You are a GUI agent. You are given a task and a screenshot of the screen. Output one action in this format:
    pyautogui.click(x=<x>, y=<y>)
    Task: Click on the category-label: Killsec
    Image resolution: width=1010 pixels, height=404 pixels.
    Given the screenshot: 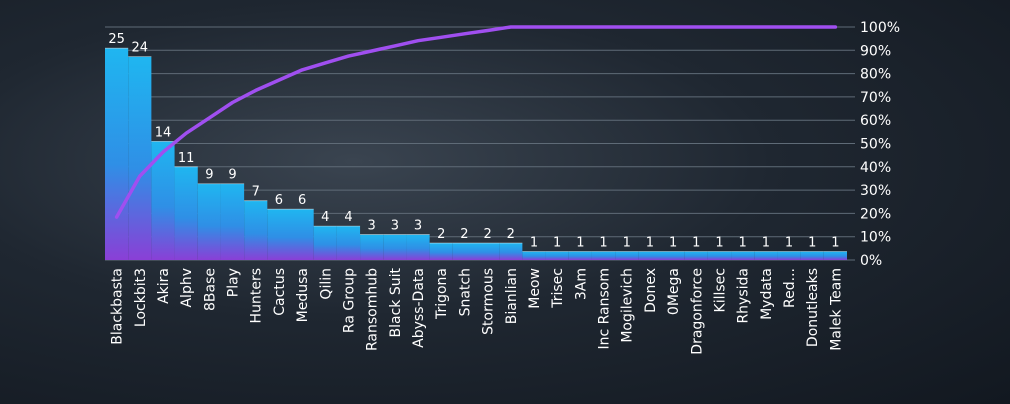 What is the action you would take?
    pyautogui.click(x=720, y=290)
    